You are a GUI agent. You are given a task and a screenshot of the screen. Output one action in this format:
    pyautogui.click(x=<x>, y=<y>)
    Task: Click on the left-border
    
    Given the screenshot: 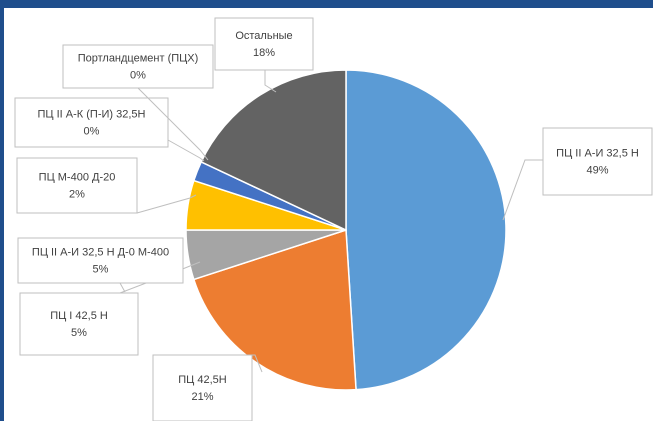 What is the action you would take?
    pyautogui.click(x=2, y=210)
    